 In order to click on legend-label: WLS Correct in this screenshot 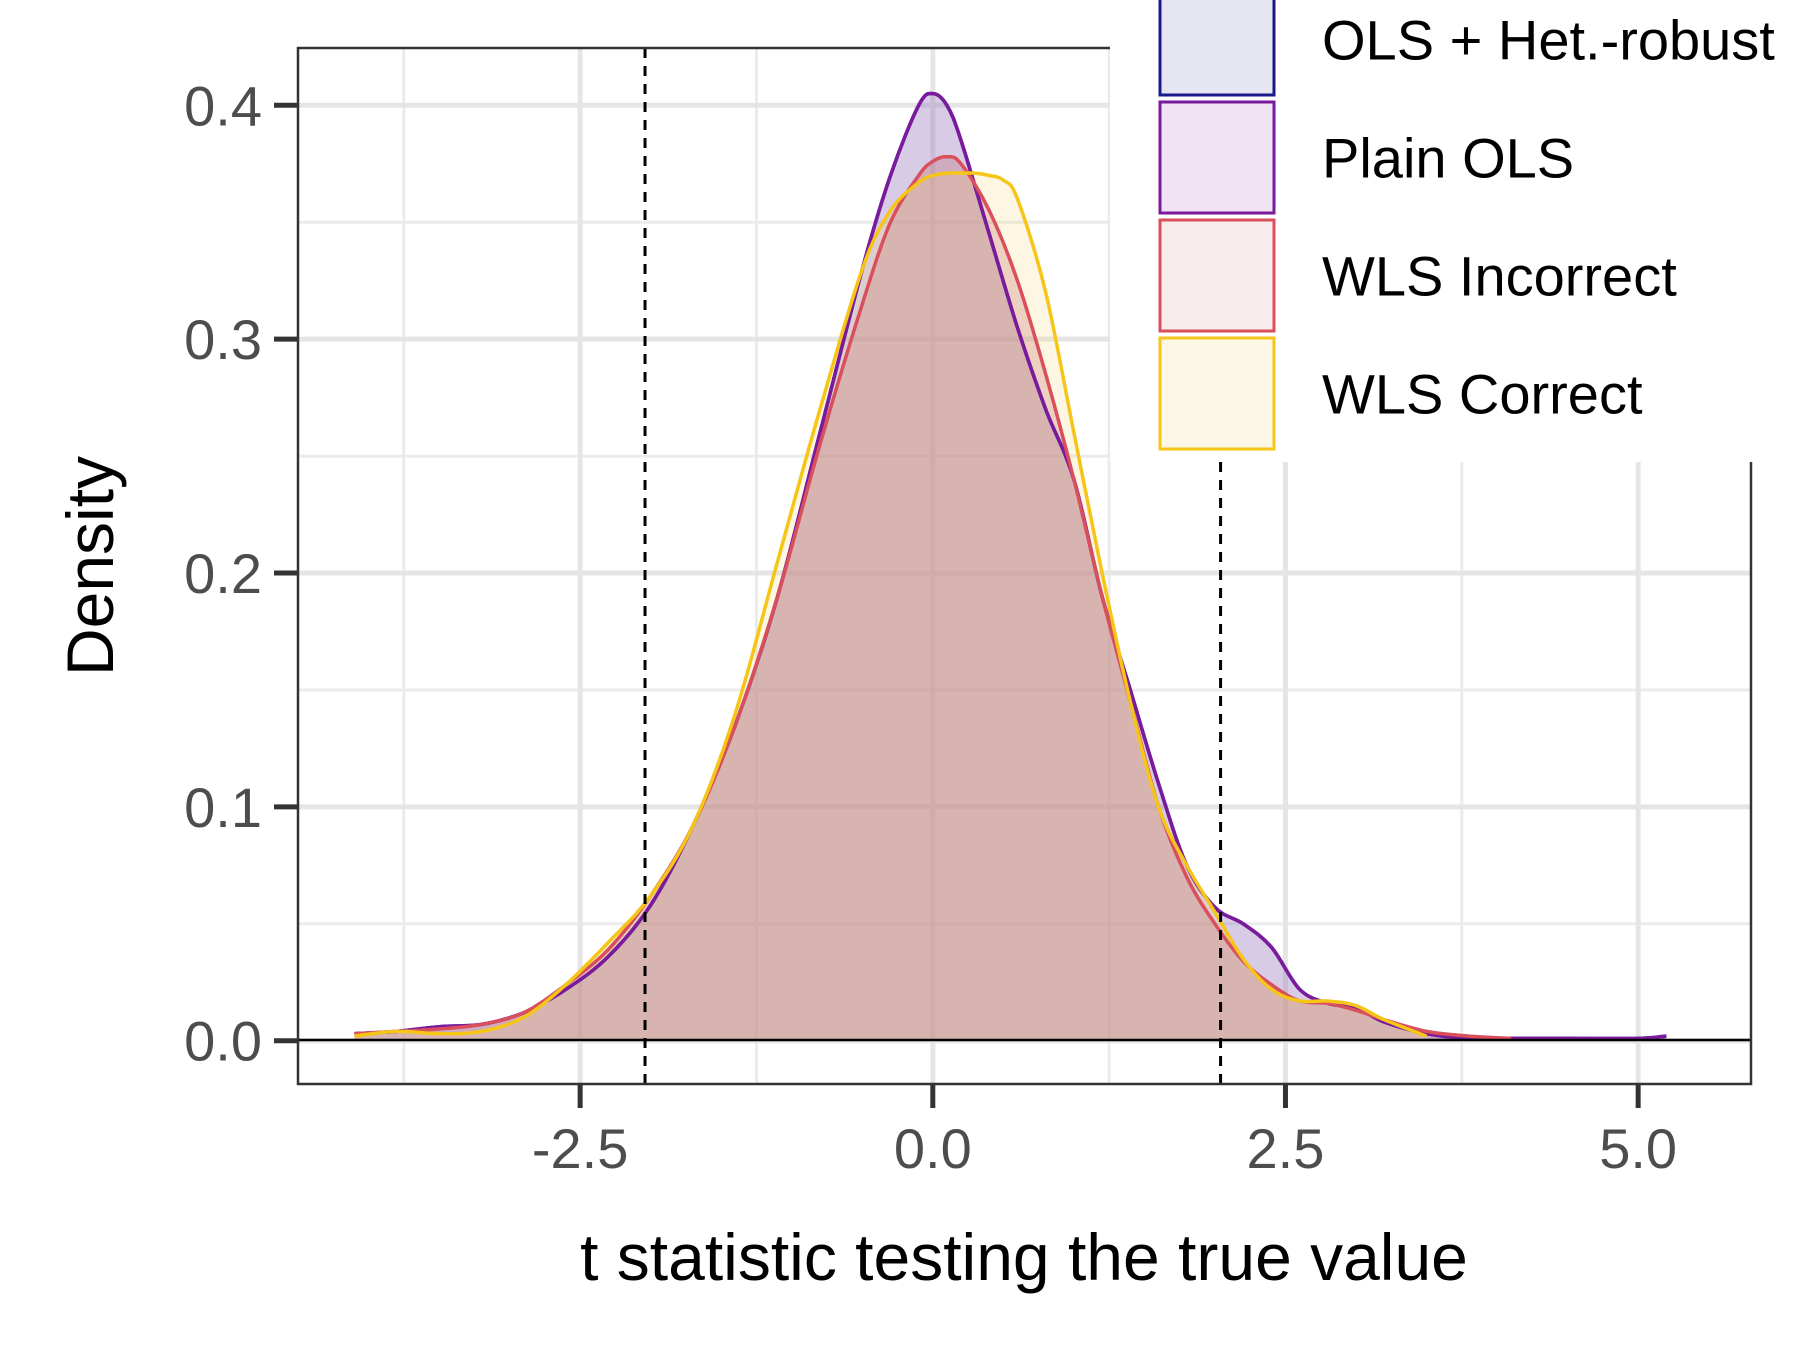, I will do `click(1482, 394)`.